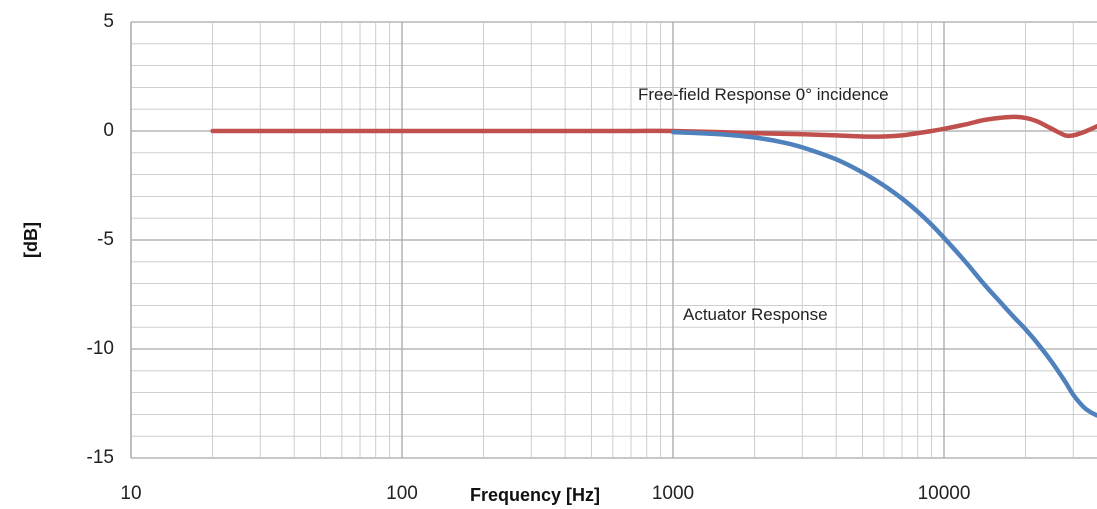  I want to click on y-tick-label: -15, so click(100, 457).